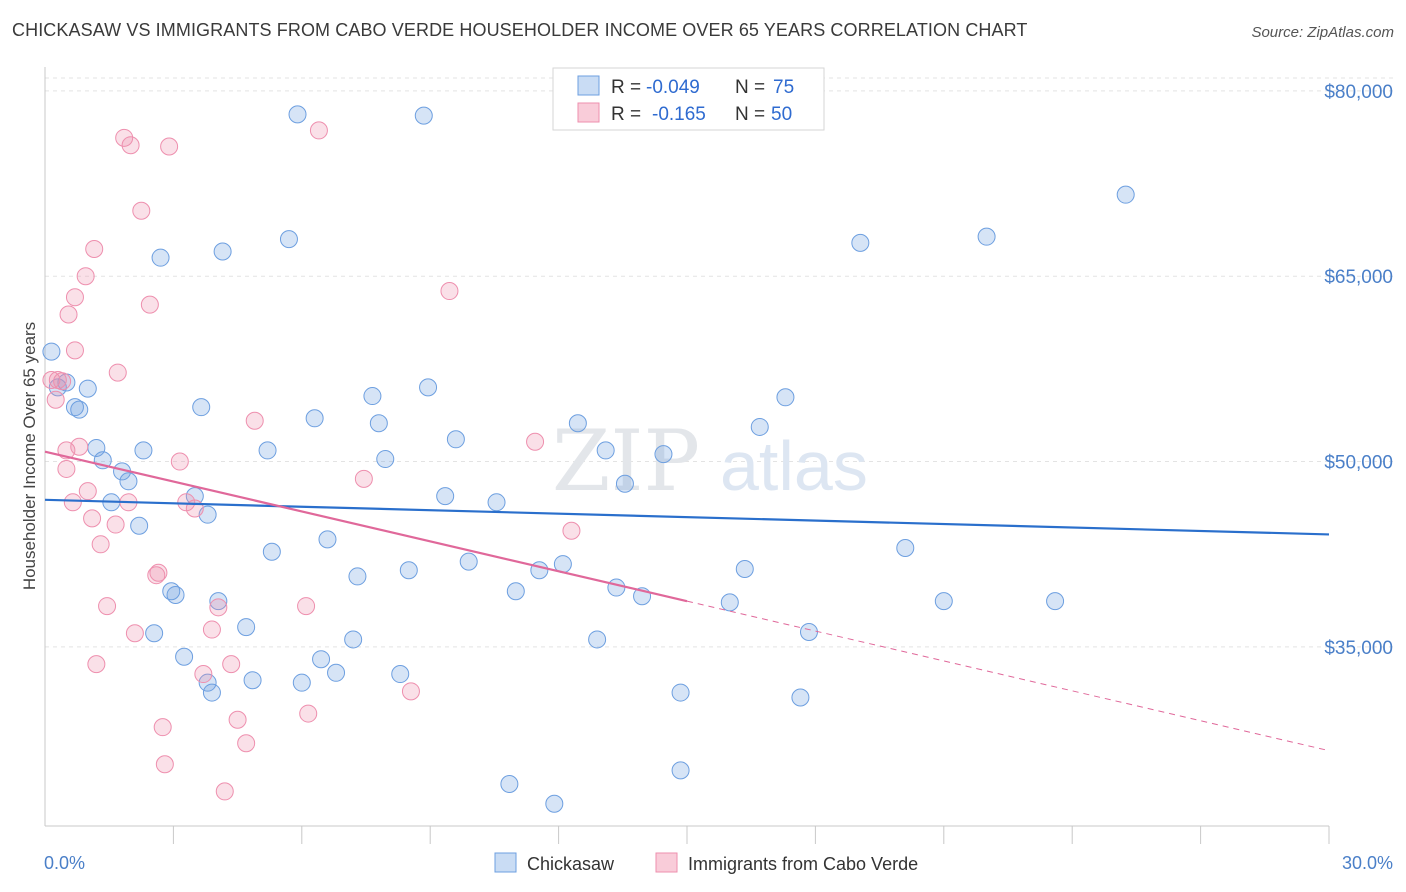 Image resolution: width=1406 pixels, height=892 pixels. What do you see at coordinates (505, 862) in the screenshot?
I see `legend-swatch-chickasaw` at bounding box center [505, 862].